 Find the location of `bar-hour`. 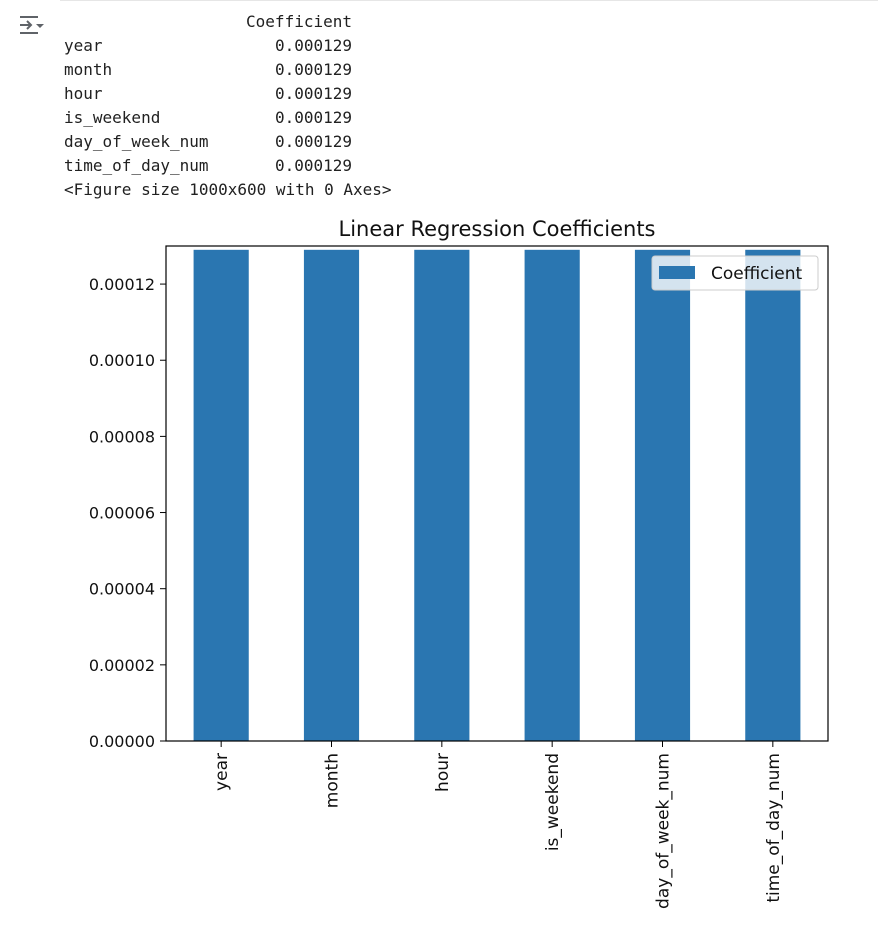

bar-hour is located at coordinates (442, 495).